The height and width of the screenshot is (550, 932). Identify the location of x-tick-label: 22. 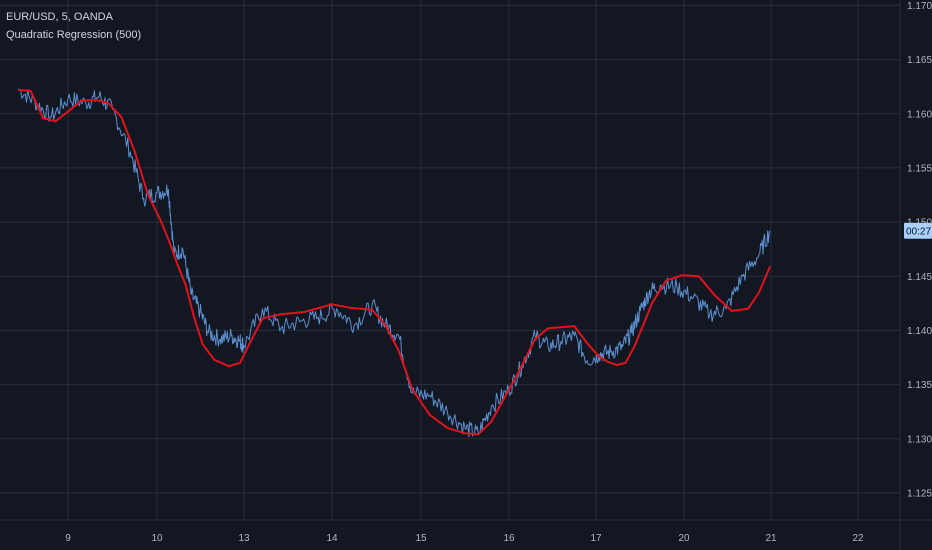
(858, 538).